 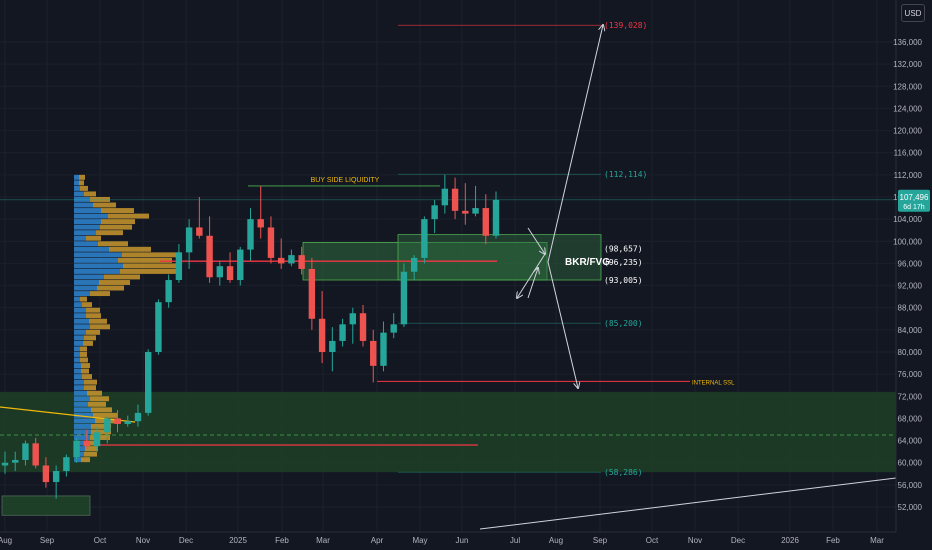 What do you see at coordinates (625, 174) in the screenshot?
I see `level-label: (112,114)` at bounding box center [625, 174].